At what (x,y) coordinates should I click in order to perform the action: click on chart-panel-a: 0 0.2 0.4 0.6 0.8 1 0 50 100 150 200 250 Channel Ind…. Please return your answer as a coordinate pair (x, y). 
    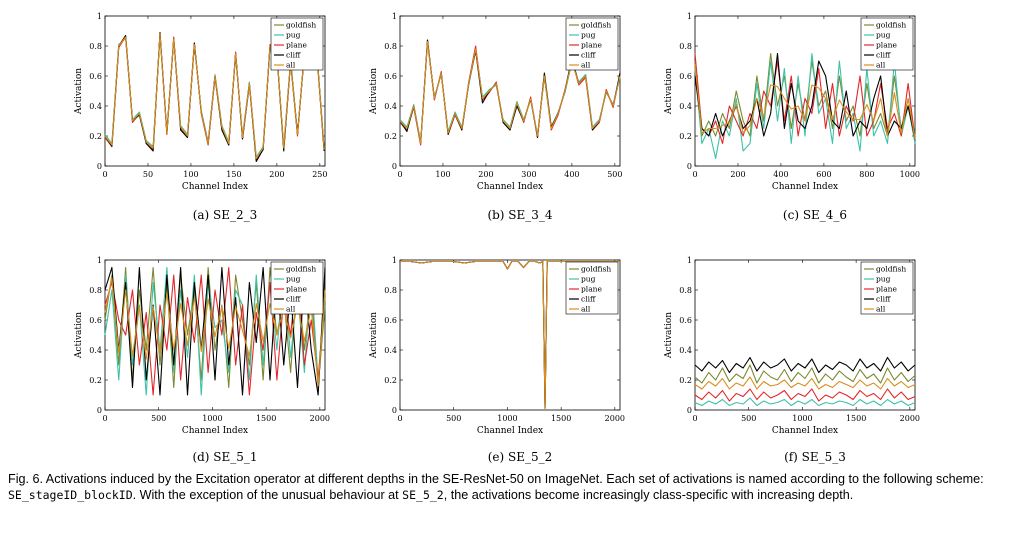
    Looking at the image, I should click on (201, 101).